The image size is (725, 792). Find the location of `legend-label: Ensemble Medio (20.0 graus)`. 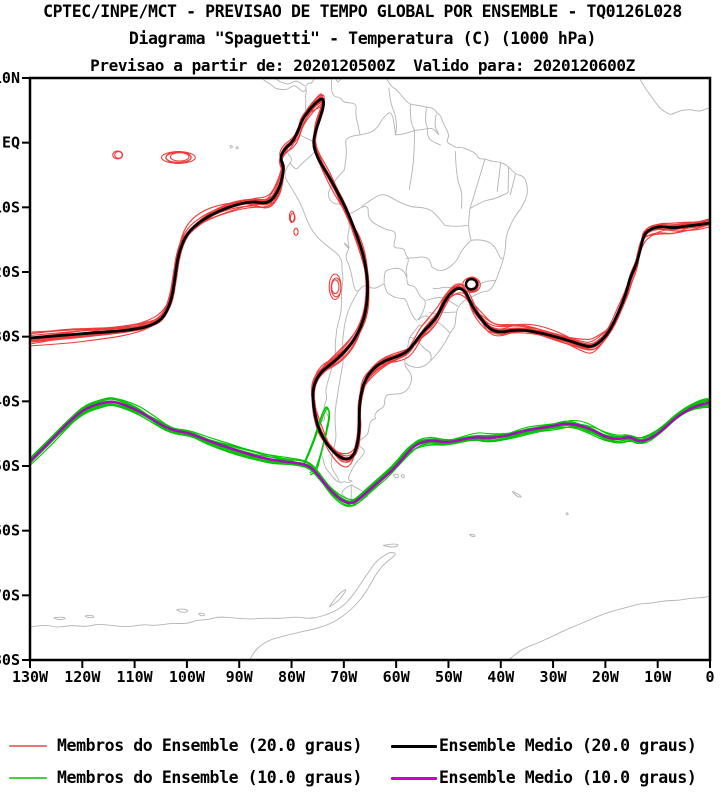

legend-label: Ensemble Medio (20.0 graus) is located at coordinates (568, 745).